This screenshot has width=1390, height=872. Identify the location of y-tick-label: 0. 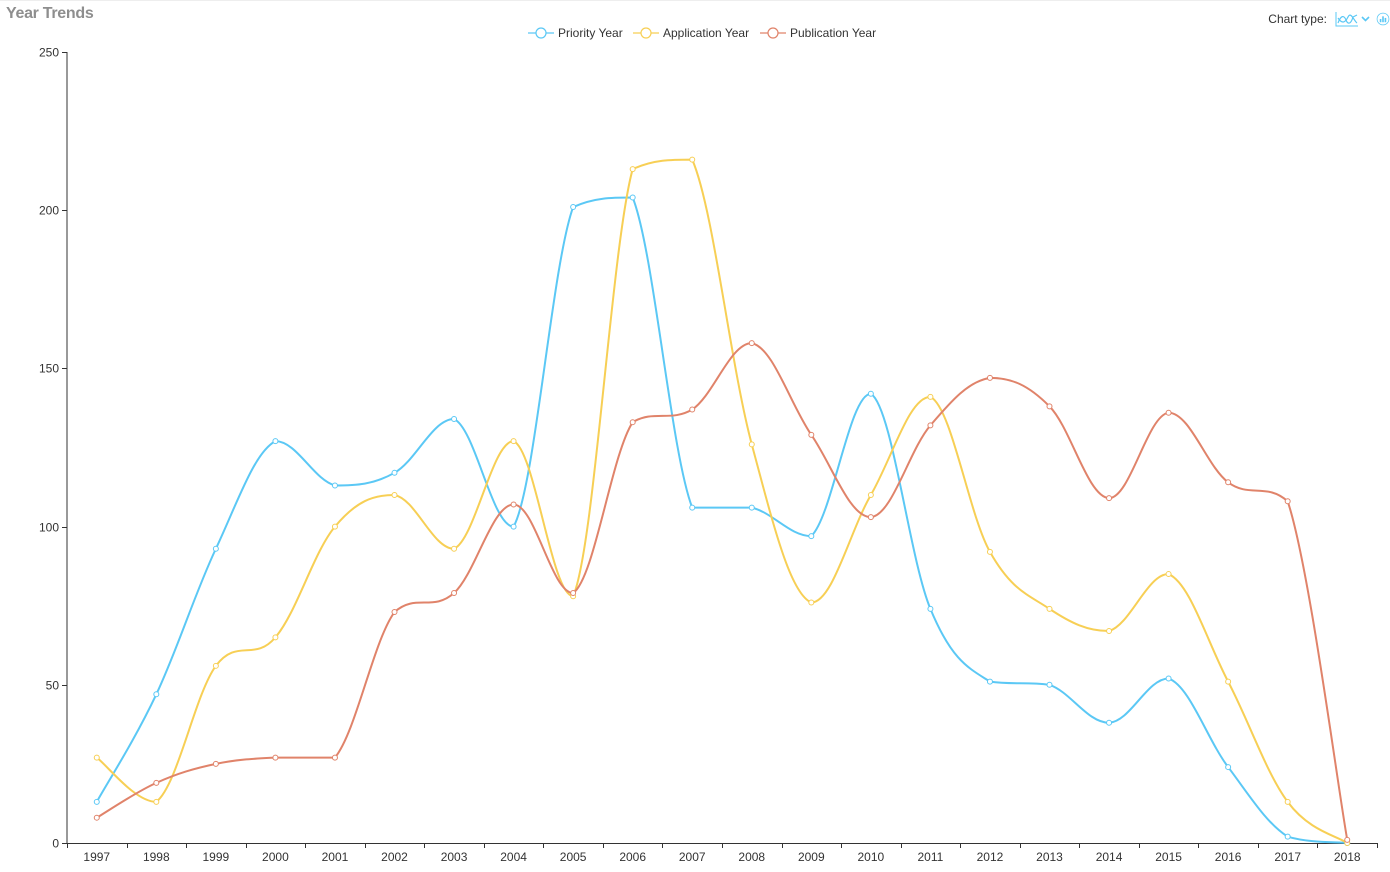
(55, 844).